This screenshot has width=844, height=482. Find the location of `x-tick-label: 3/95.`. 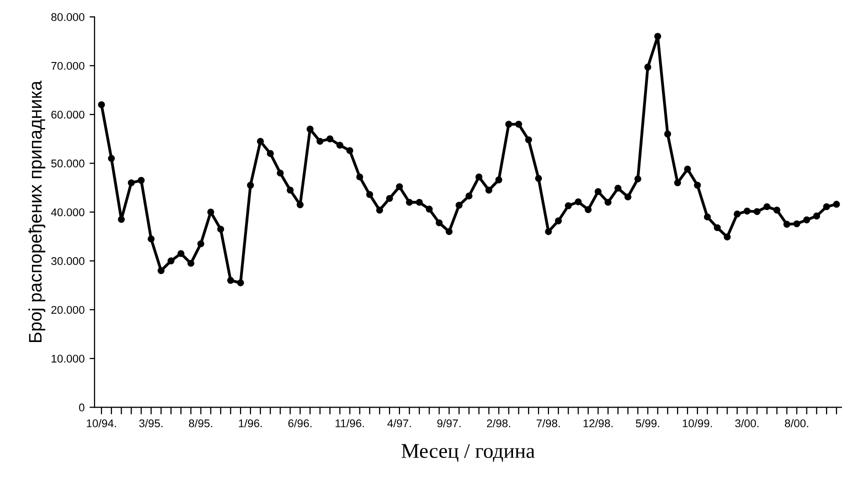

x-tick-label: 3/95. is located at coordinates (150, 423).